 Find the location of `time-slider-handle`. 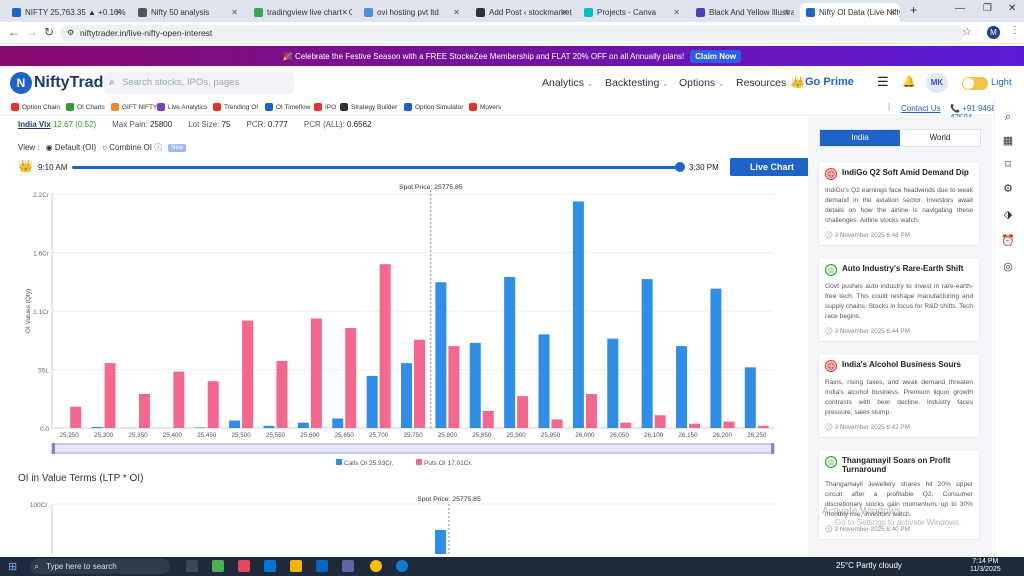

time-slider-handle is located at coordinates (680, 167).